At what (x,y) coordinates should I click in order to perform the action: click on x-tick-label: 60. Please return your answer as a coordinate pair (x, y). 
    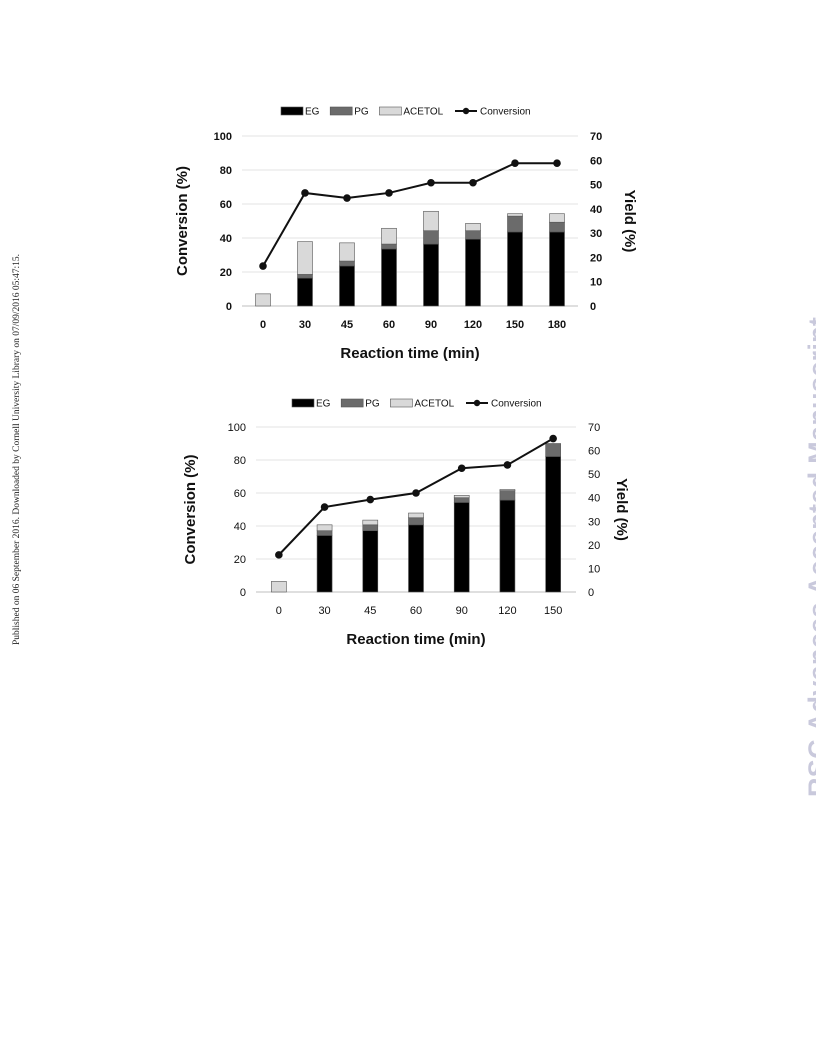
    Looking at the image, I should click on (389, 325).